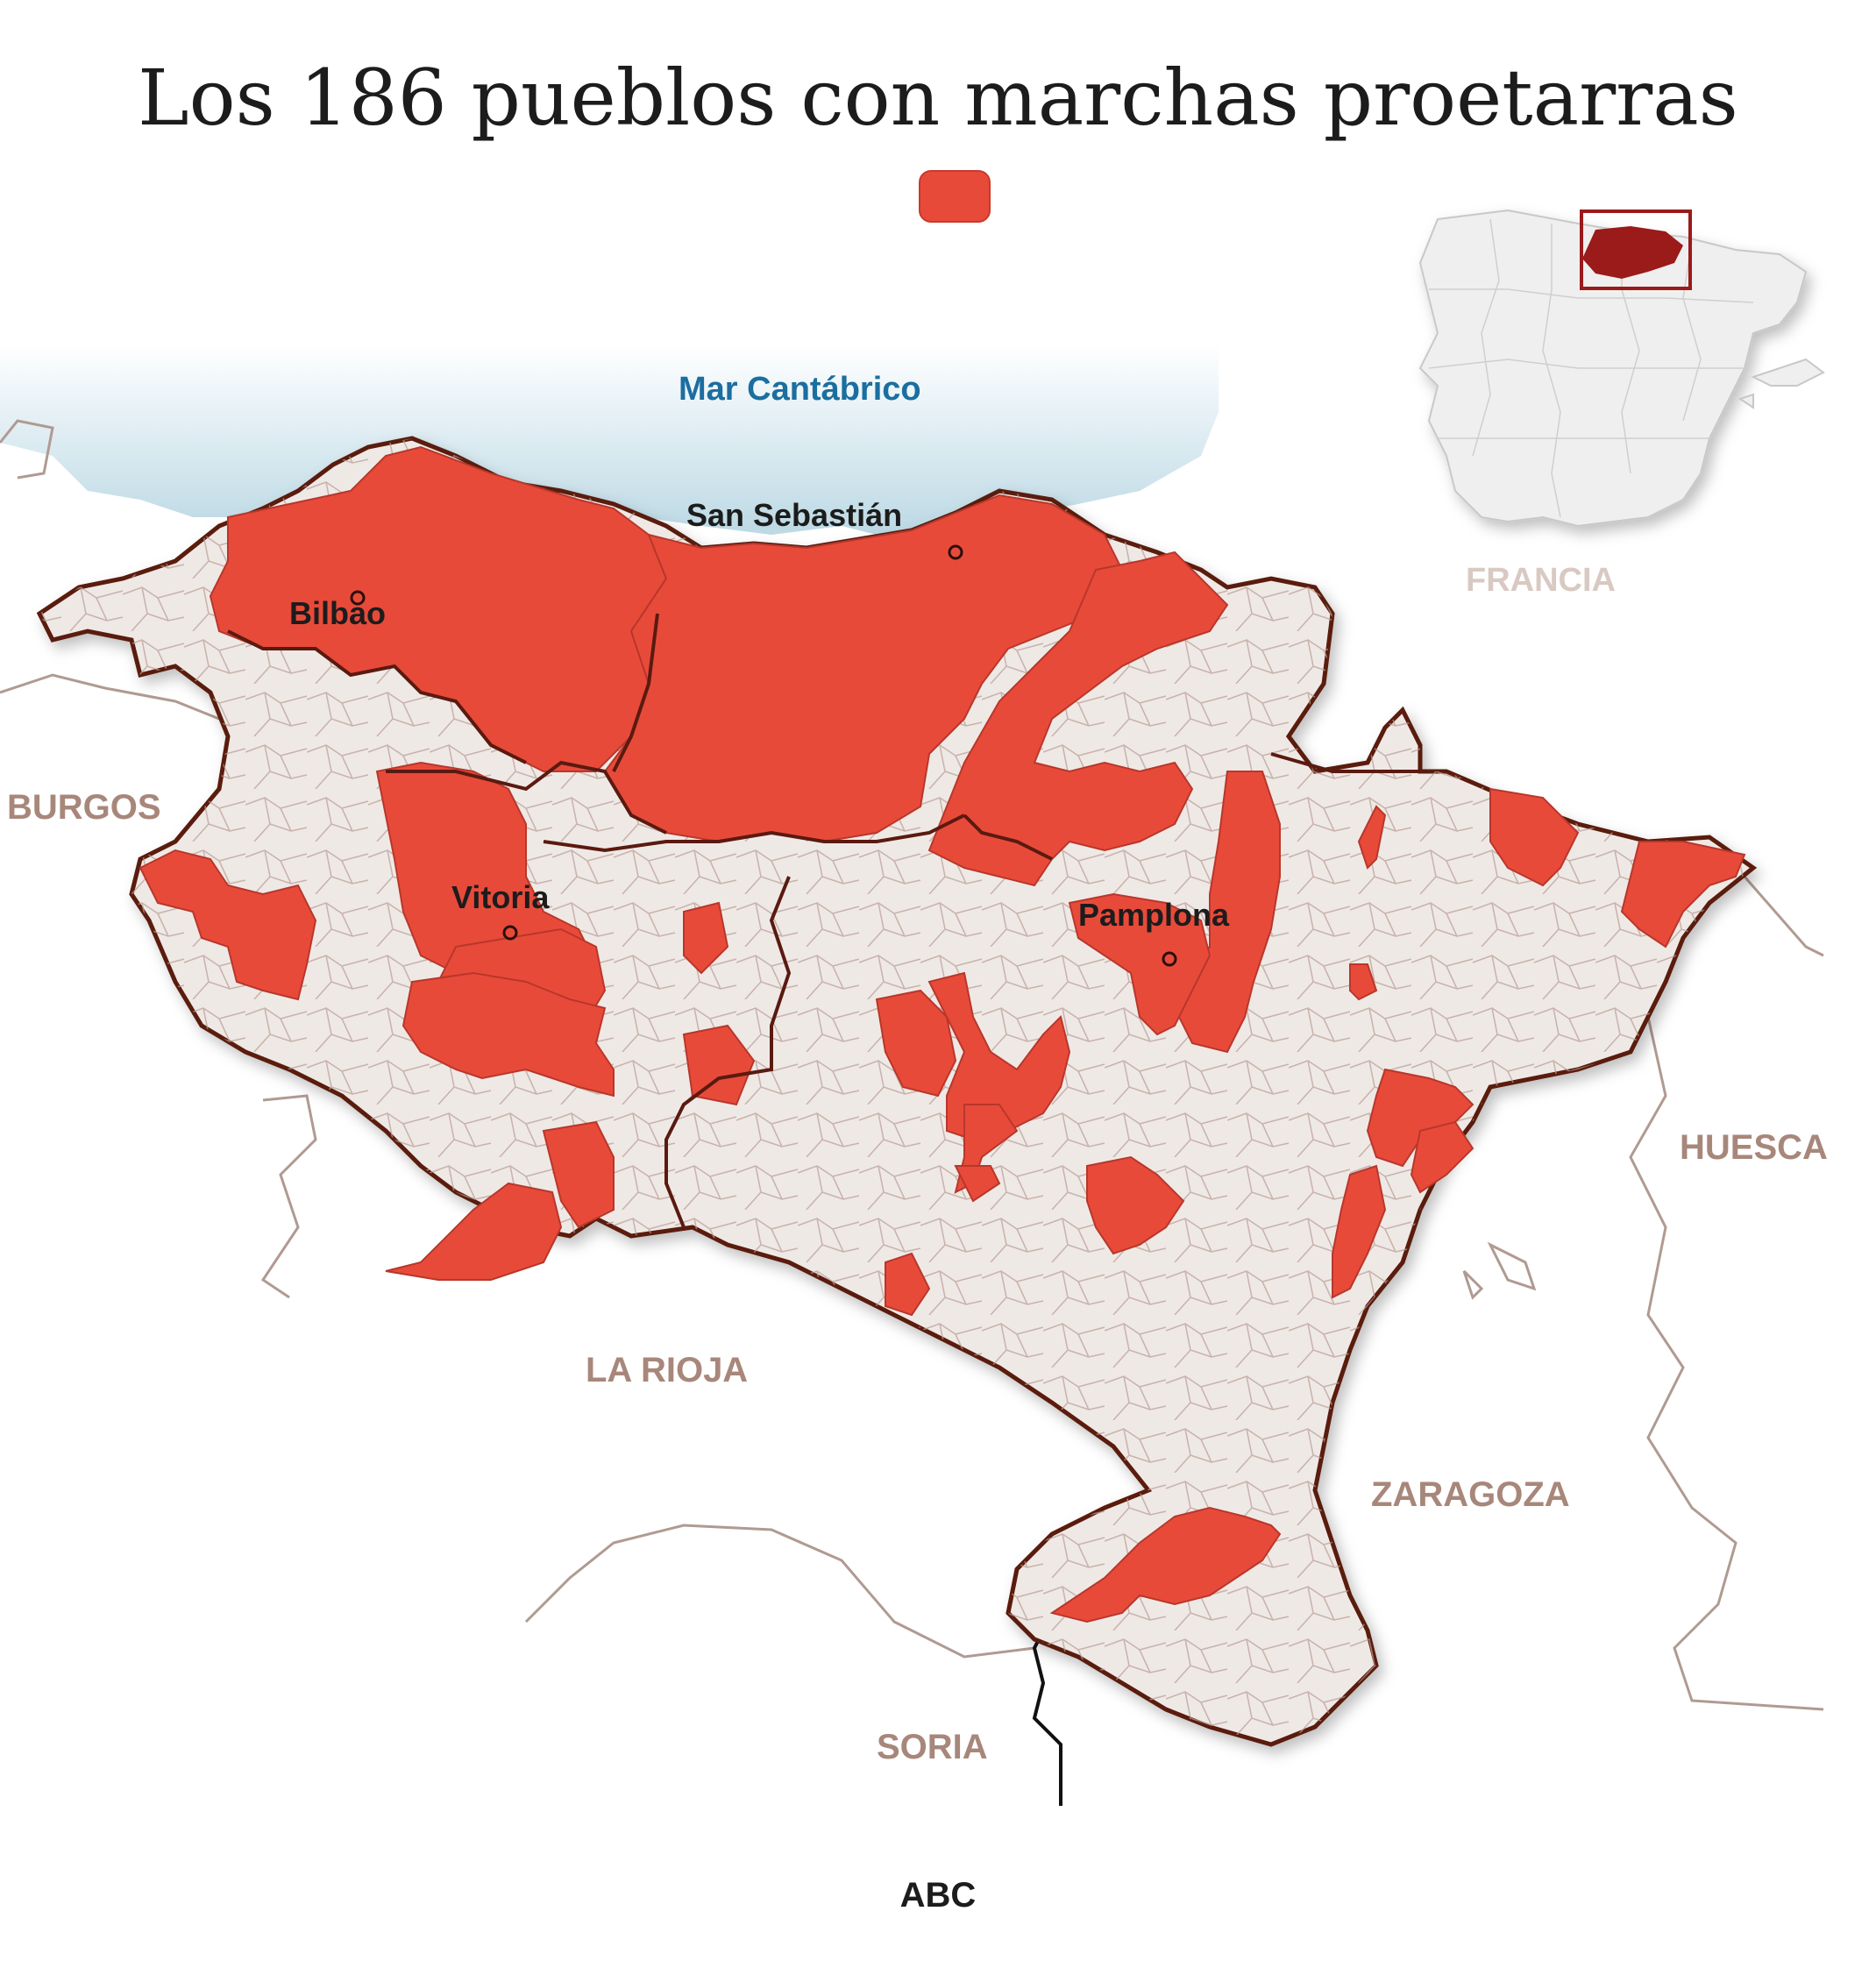 The width and height of the screenshot is (1876, 1968). I want to click on page-title: Los 186 pueblos con marchas proetarras, so click(938, 98).